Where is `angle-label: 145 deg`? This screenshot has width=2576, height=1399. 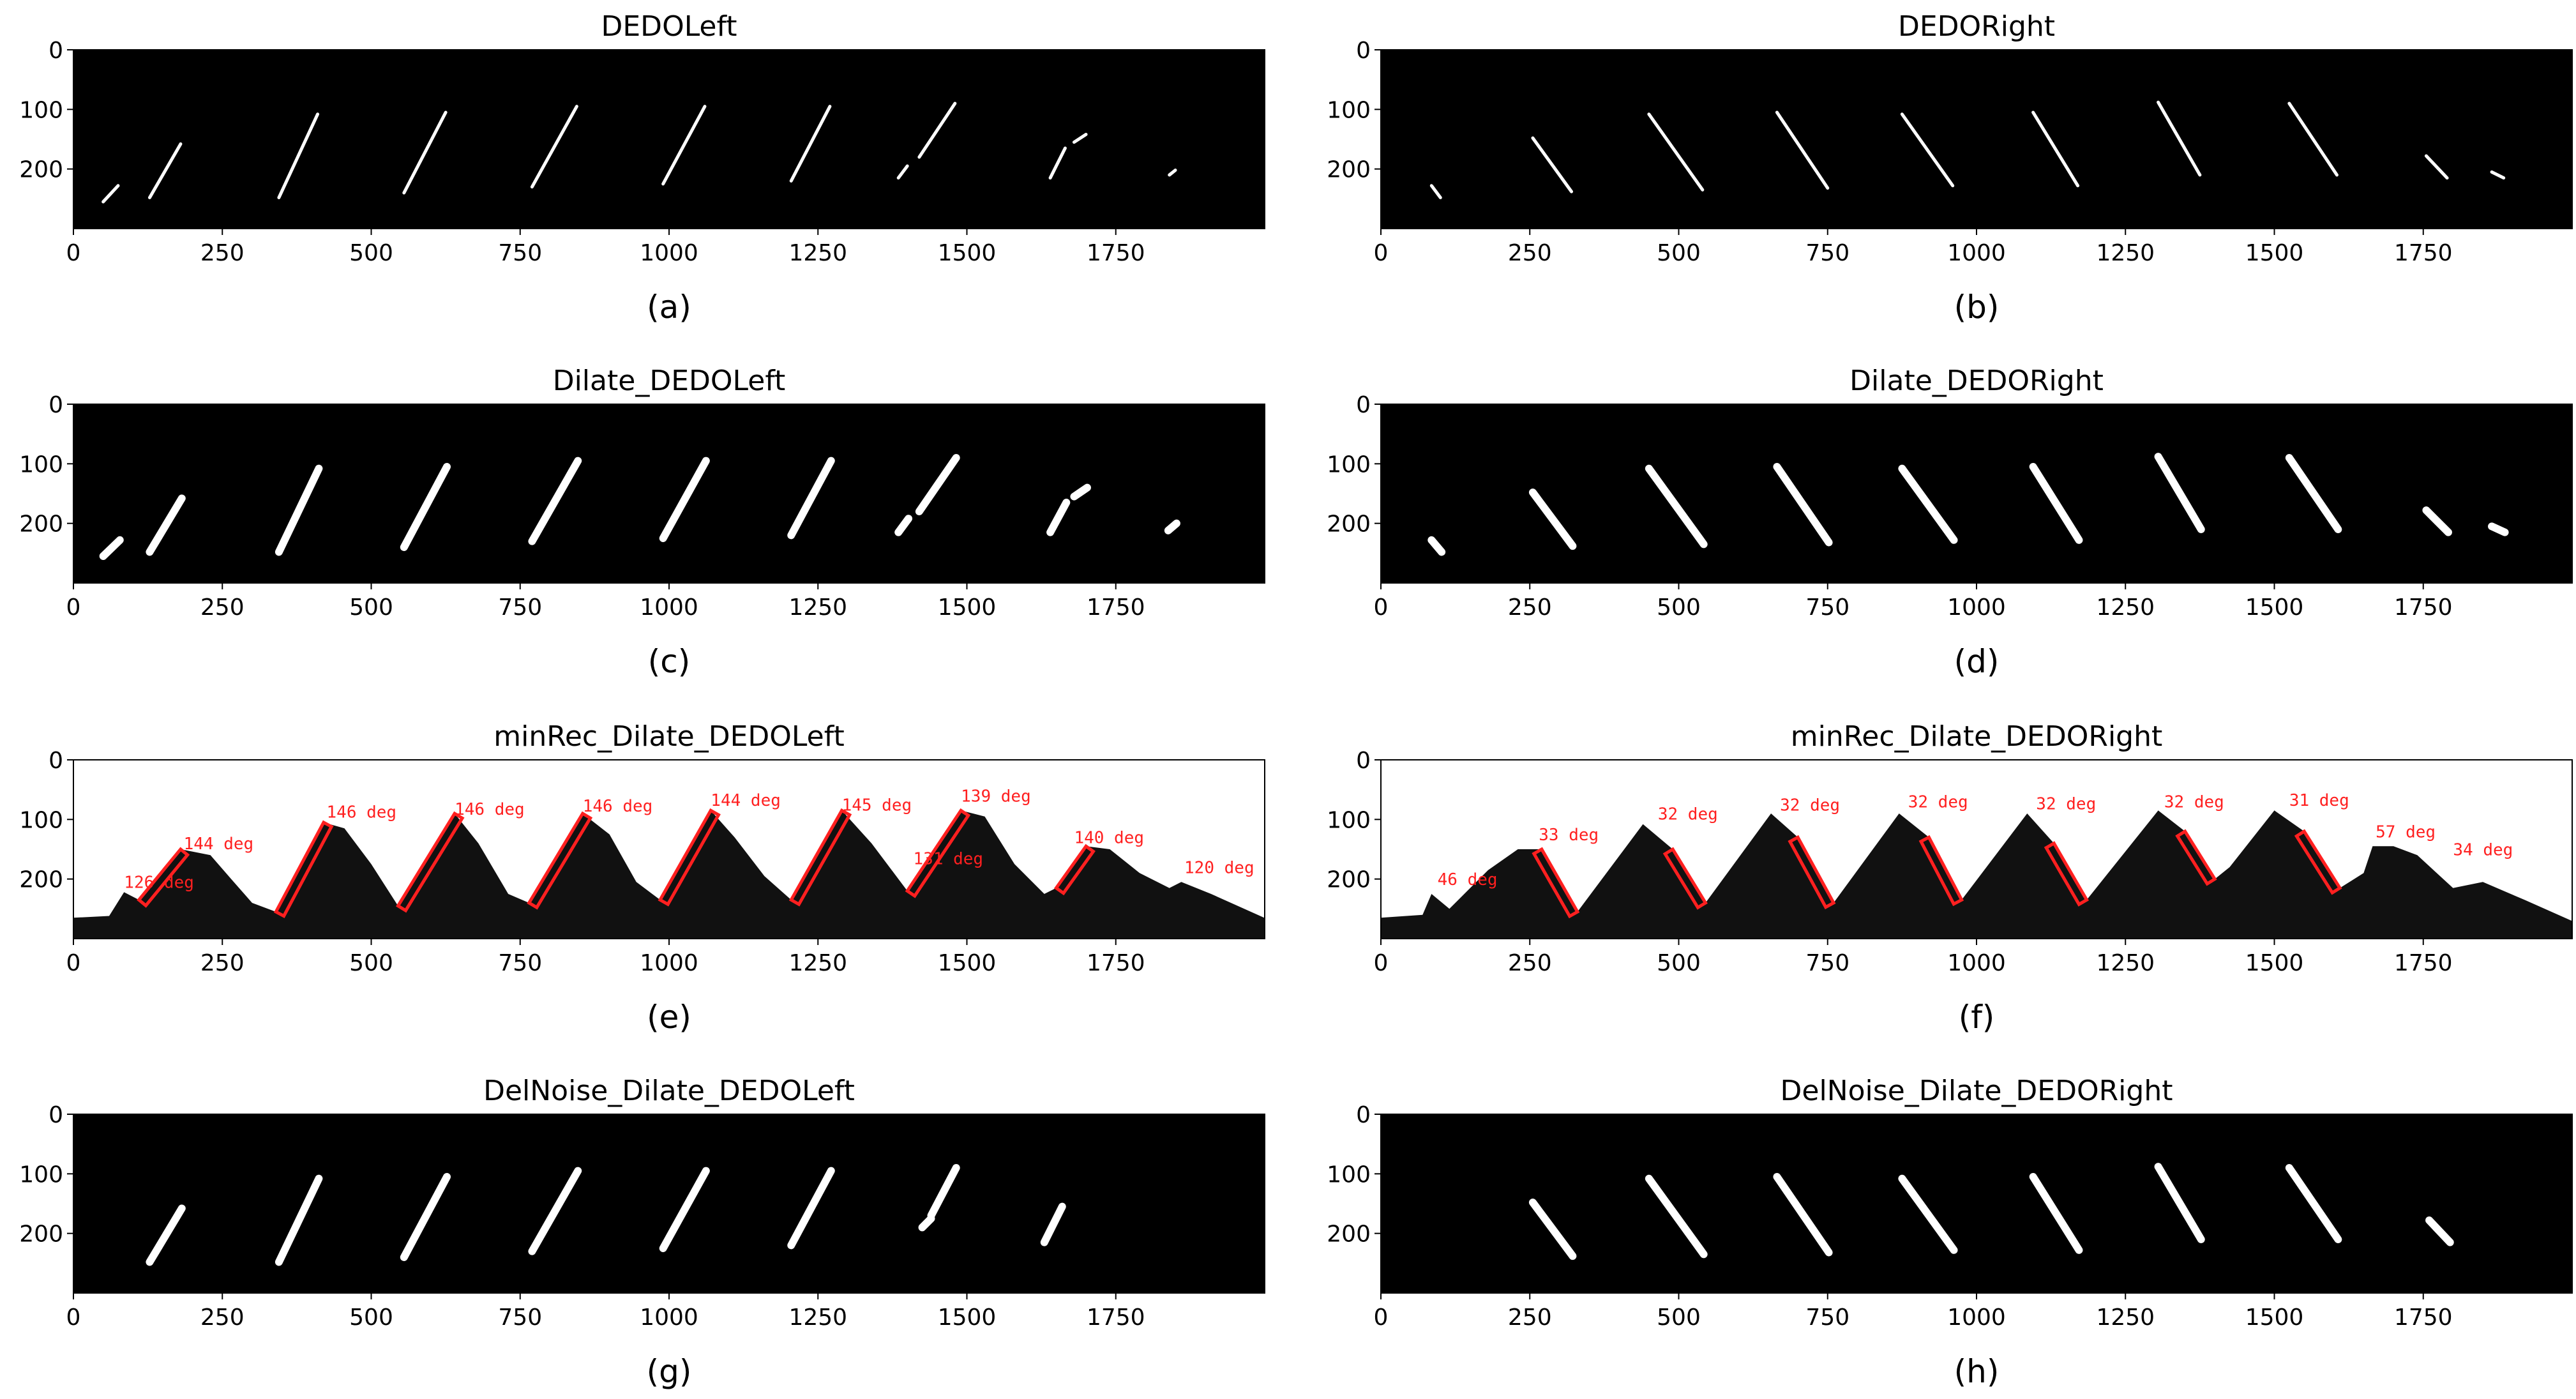 angle-label: 145 deg is located at coordinates (877, 805).